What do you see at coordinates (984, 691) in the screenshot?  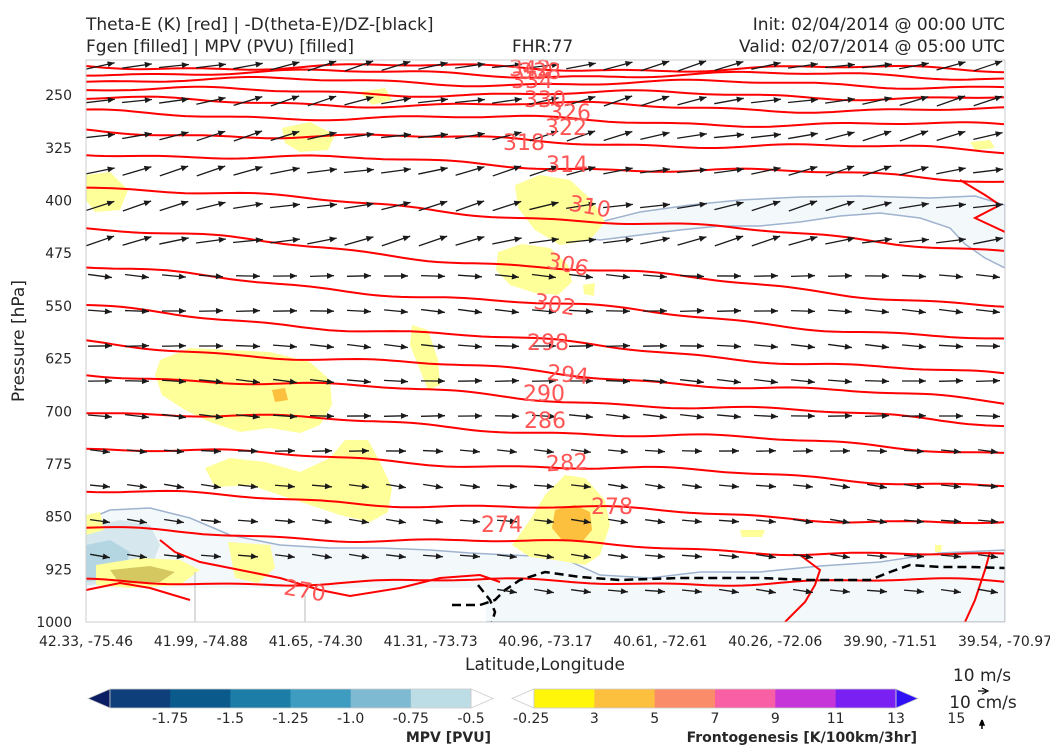 I see `vector-key-horizontal-arrow` at bounding box center [984, 691].